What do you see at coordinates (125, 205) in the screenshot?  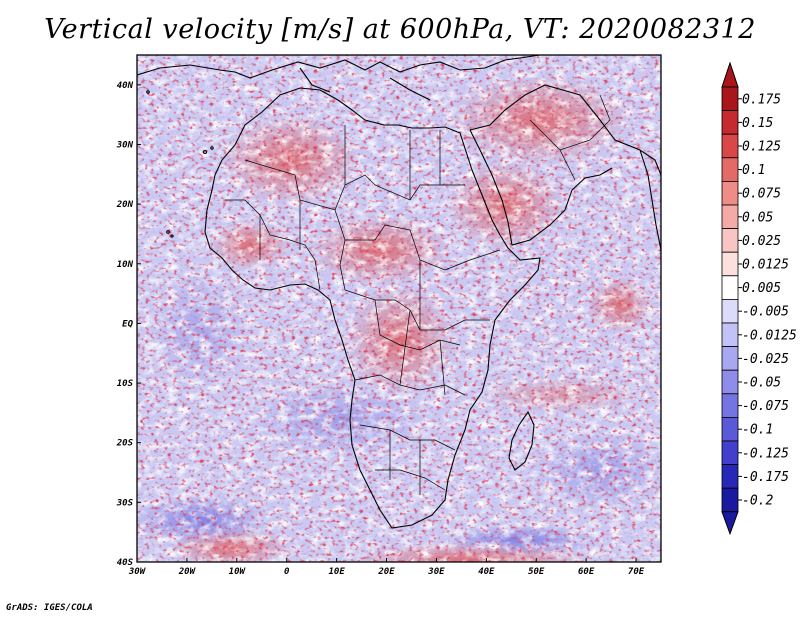 I see `y-tick-label: 20N` at bounding box center [125, 205].